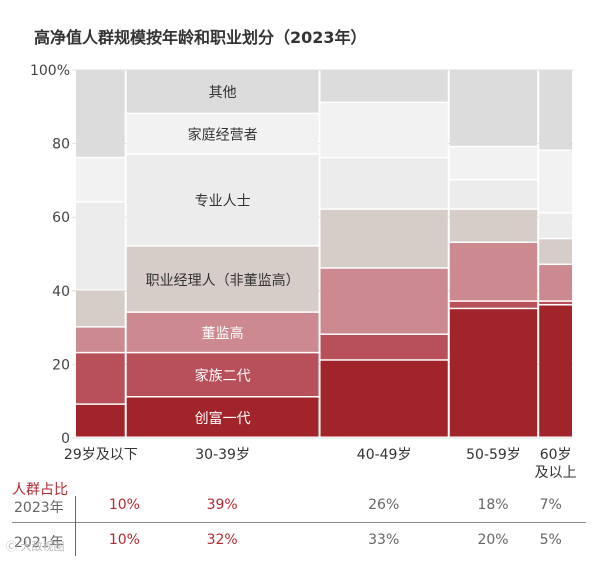 The width and height of the screenshot is (603, 565). What do you see at coordinates (61, 218) in the screenshot?
I see `y-tick-label: 60` at bounding box center [61, 218].